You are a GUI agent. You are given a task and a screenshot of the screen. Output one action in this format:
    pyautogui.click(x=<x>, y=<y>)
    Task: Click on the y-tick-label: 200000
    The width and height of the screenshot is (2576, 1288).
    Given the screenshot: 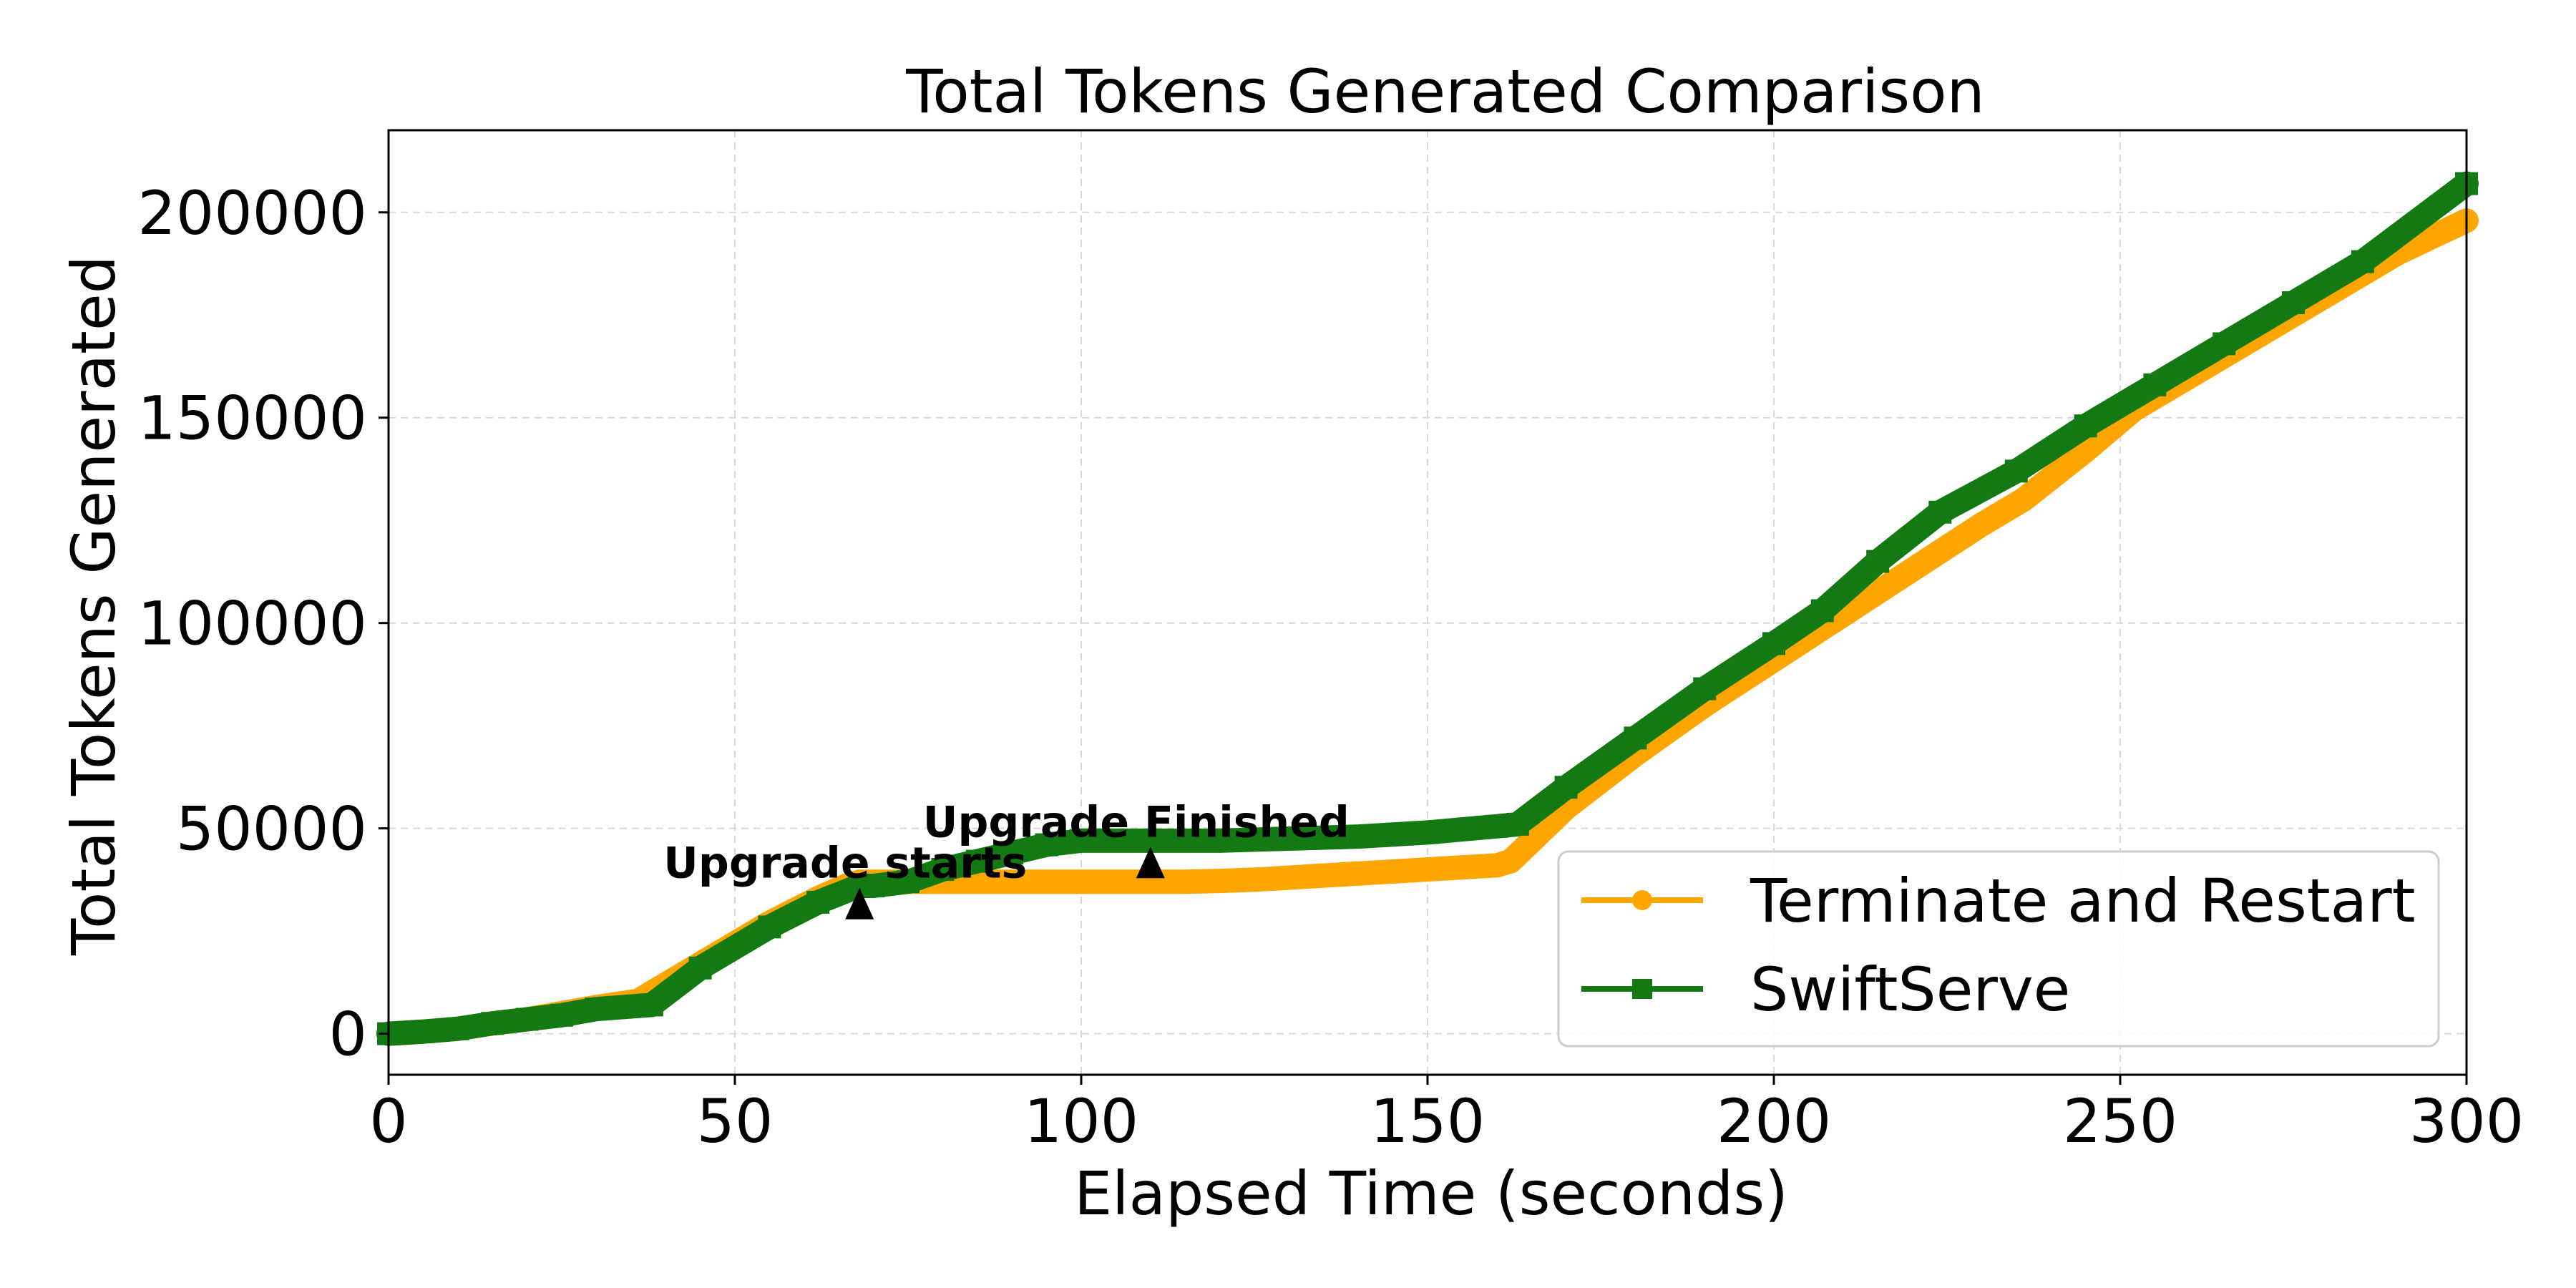 What is the action you would take?
    pyautogui.click(x=252, y=213)
    